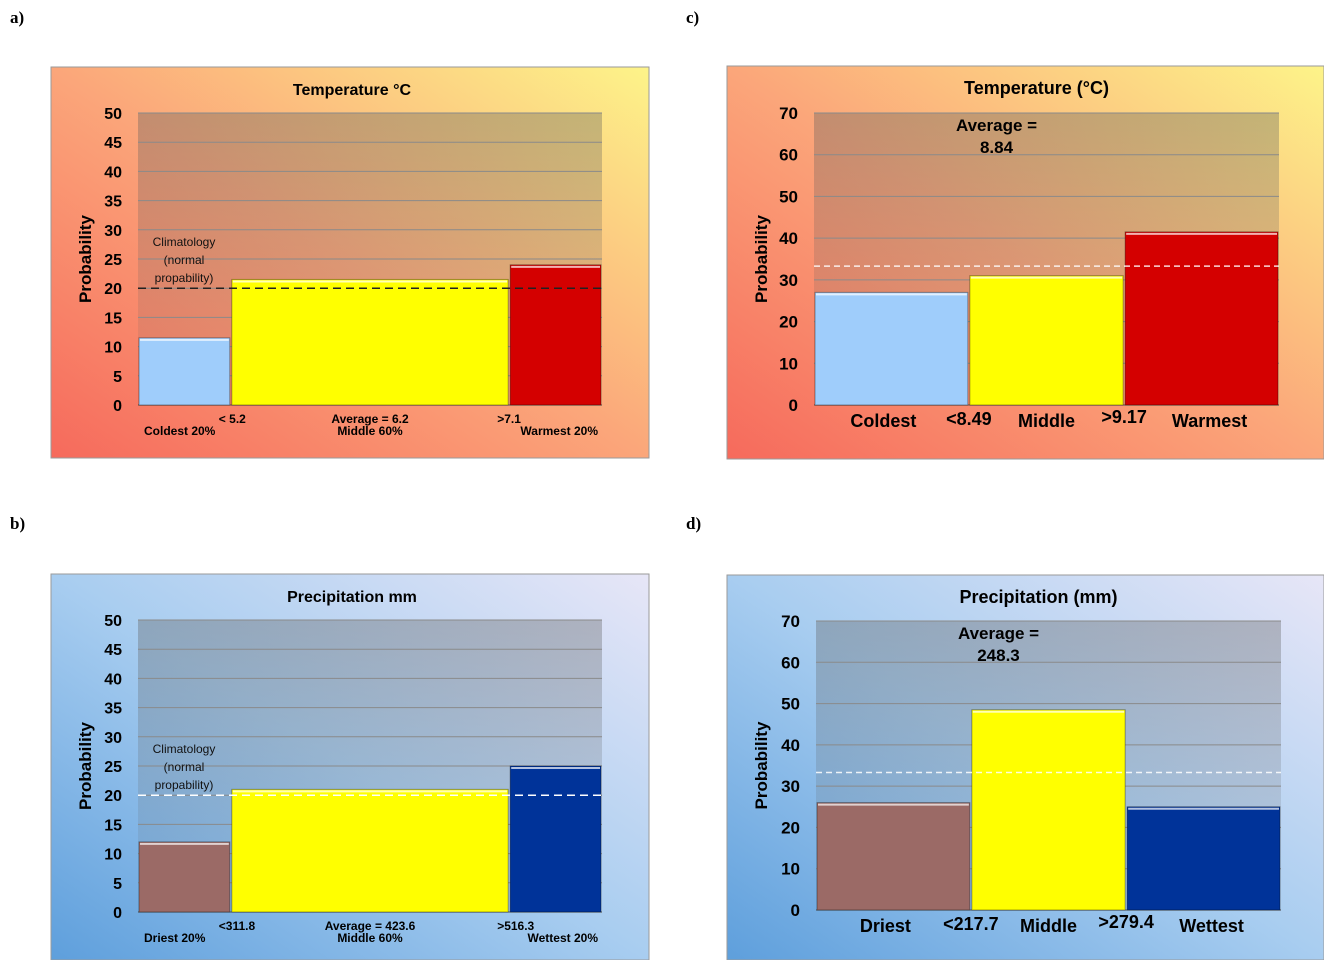 The height and width of the screenshot is (960, 1324). Describe the element at coordinates (559, 431) in the screenshot. I see `category-label: Warmest 20%` at that location.